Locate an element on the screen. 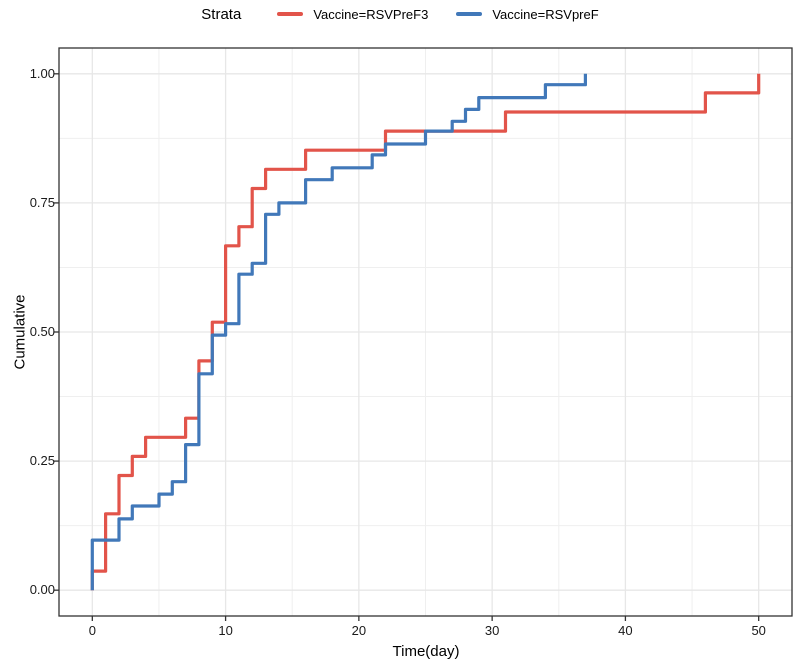 Image resolution: width=800 pixels, height=668 pixels. x-tick-label: 30 is located at coordinates (492, 630).